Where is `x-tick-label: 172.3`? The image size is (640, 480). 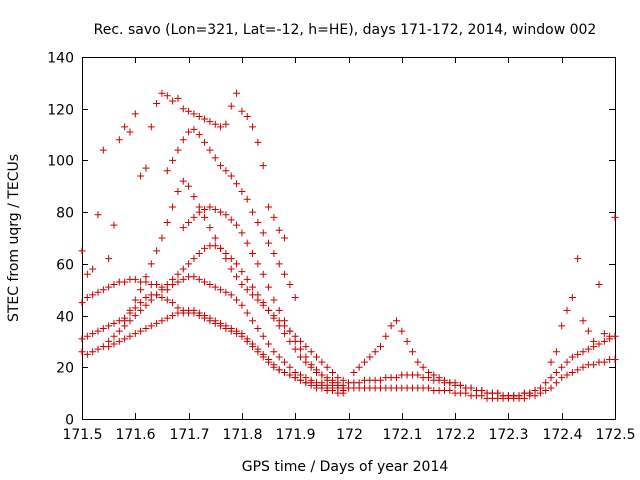
x-tick-label: 172.3 is located at coordinates (508, 435).